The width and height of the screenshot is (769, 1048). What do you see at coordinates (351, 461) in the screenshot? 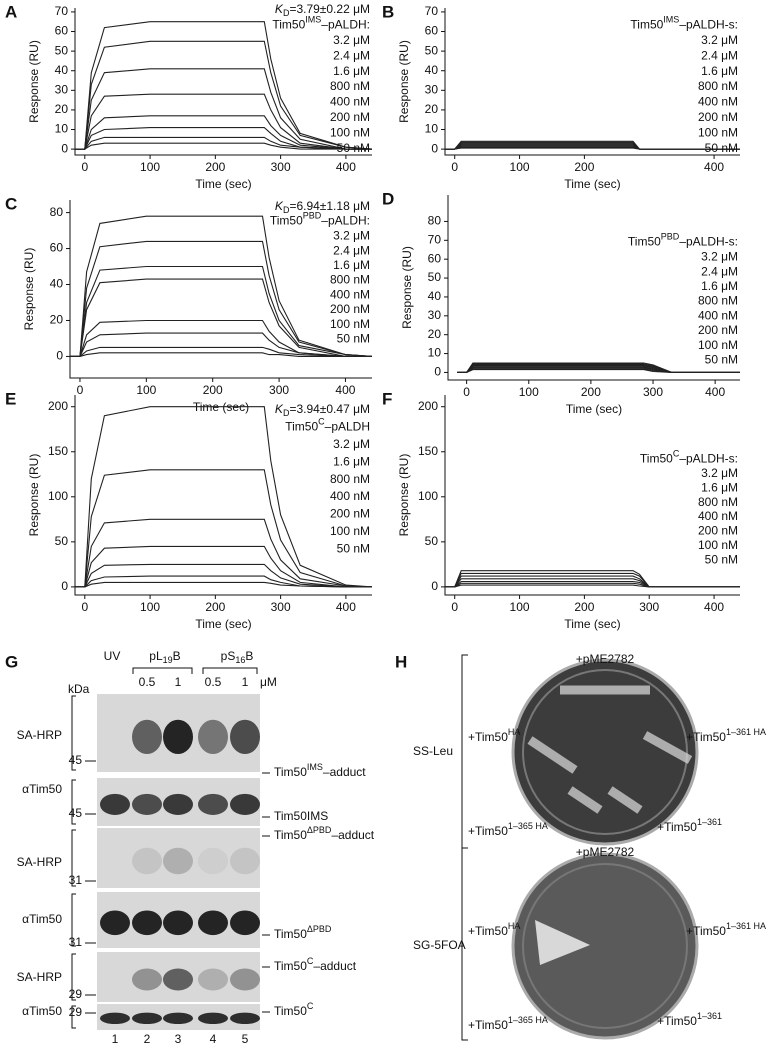
I see `legend-entry: 1.6 μM` at bounding box center [351, 461].